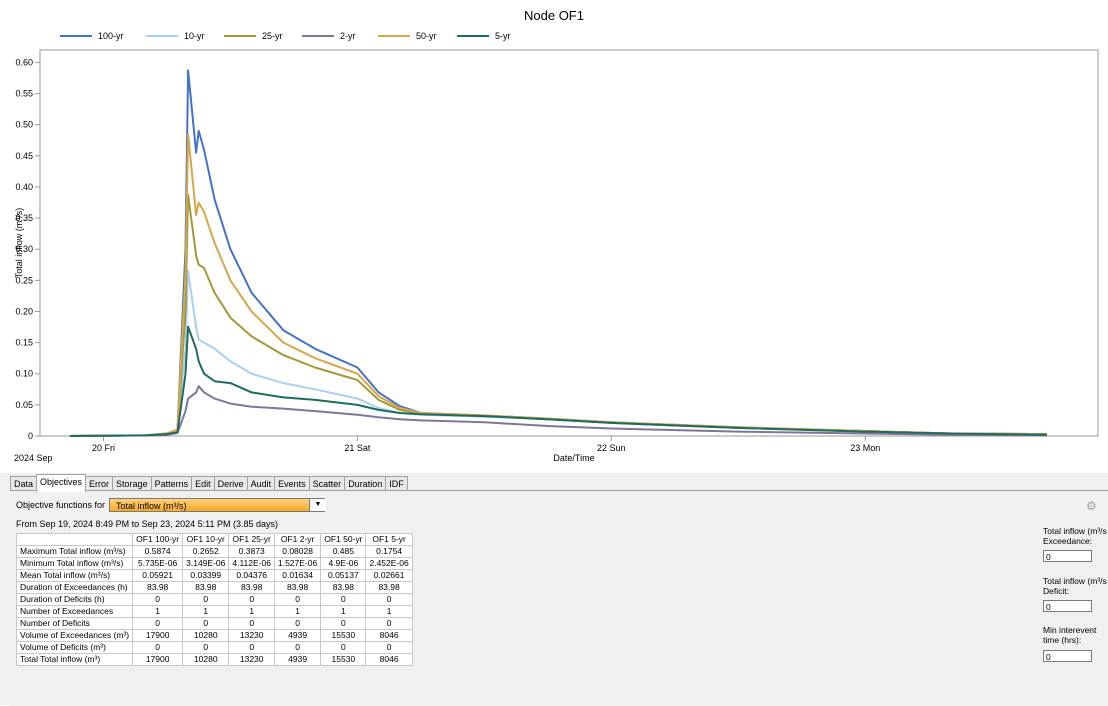 The height and width of the screenshot is (706, 1108). I want to click on table-row: Number of Deficits 0 0 0 0 0 0, so click(214, 623).